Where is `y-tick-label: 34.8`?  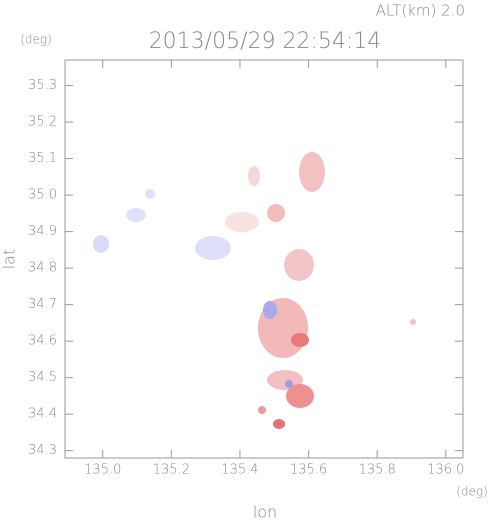
y-tick-label: 34.8 is located at coordinates (42, 268).